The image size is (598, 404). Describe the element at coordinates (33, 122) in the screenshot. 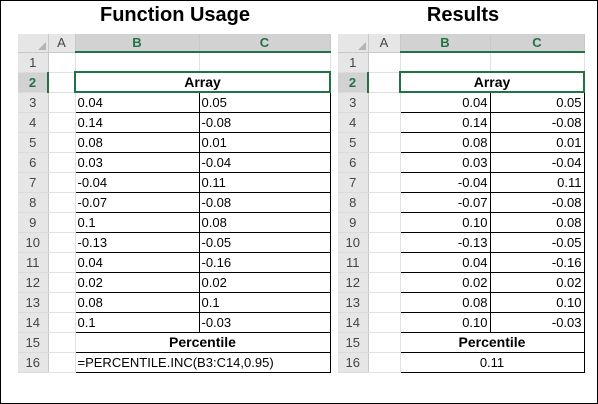

I see `row-header: 4` at that location.